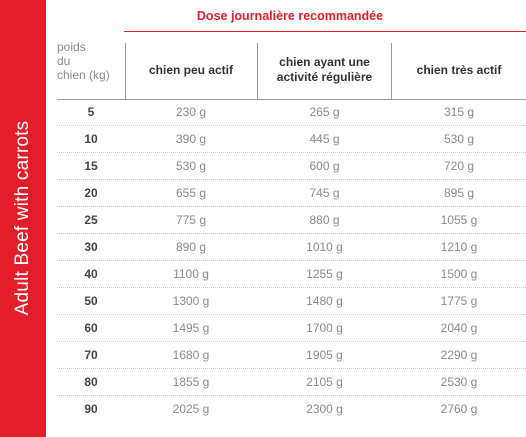 The height and width of the screenshot is (437, 526). Describe the element at coordinates (91, 112) in the screenshot. I see `cell-weight: 5` at that location.